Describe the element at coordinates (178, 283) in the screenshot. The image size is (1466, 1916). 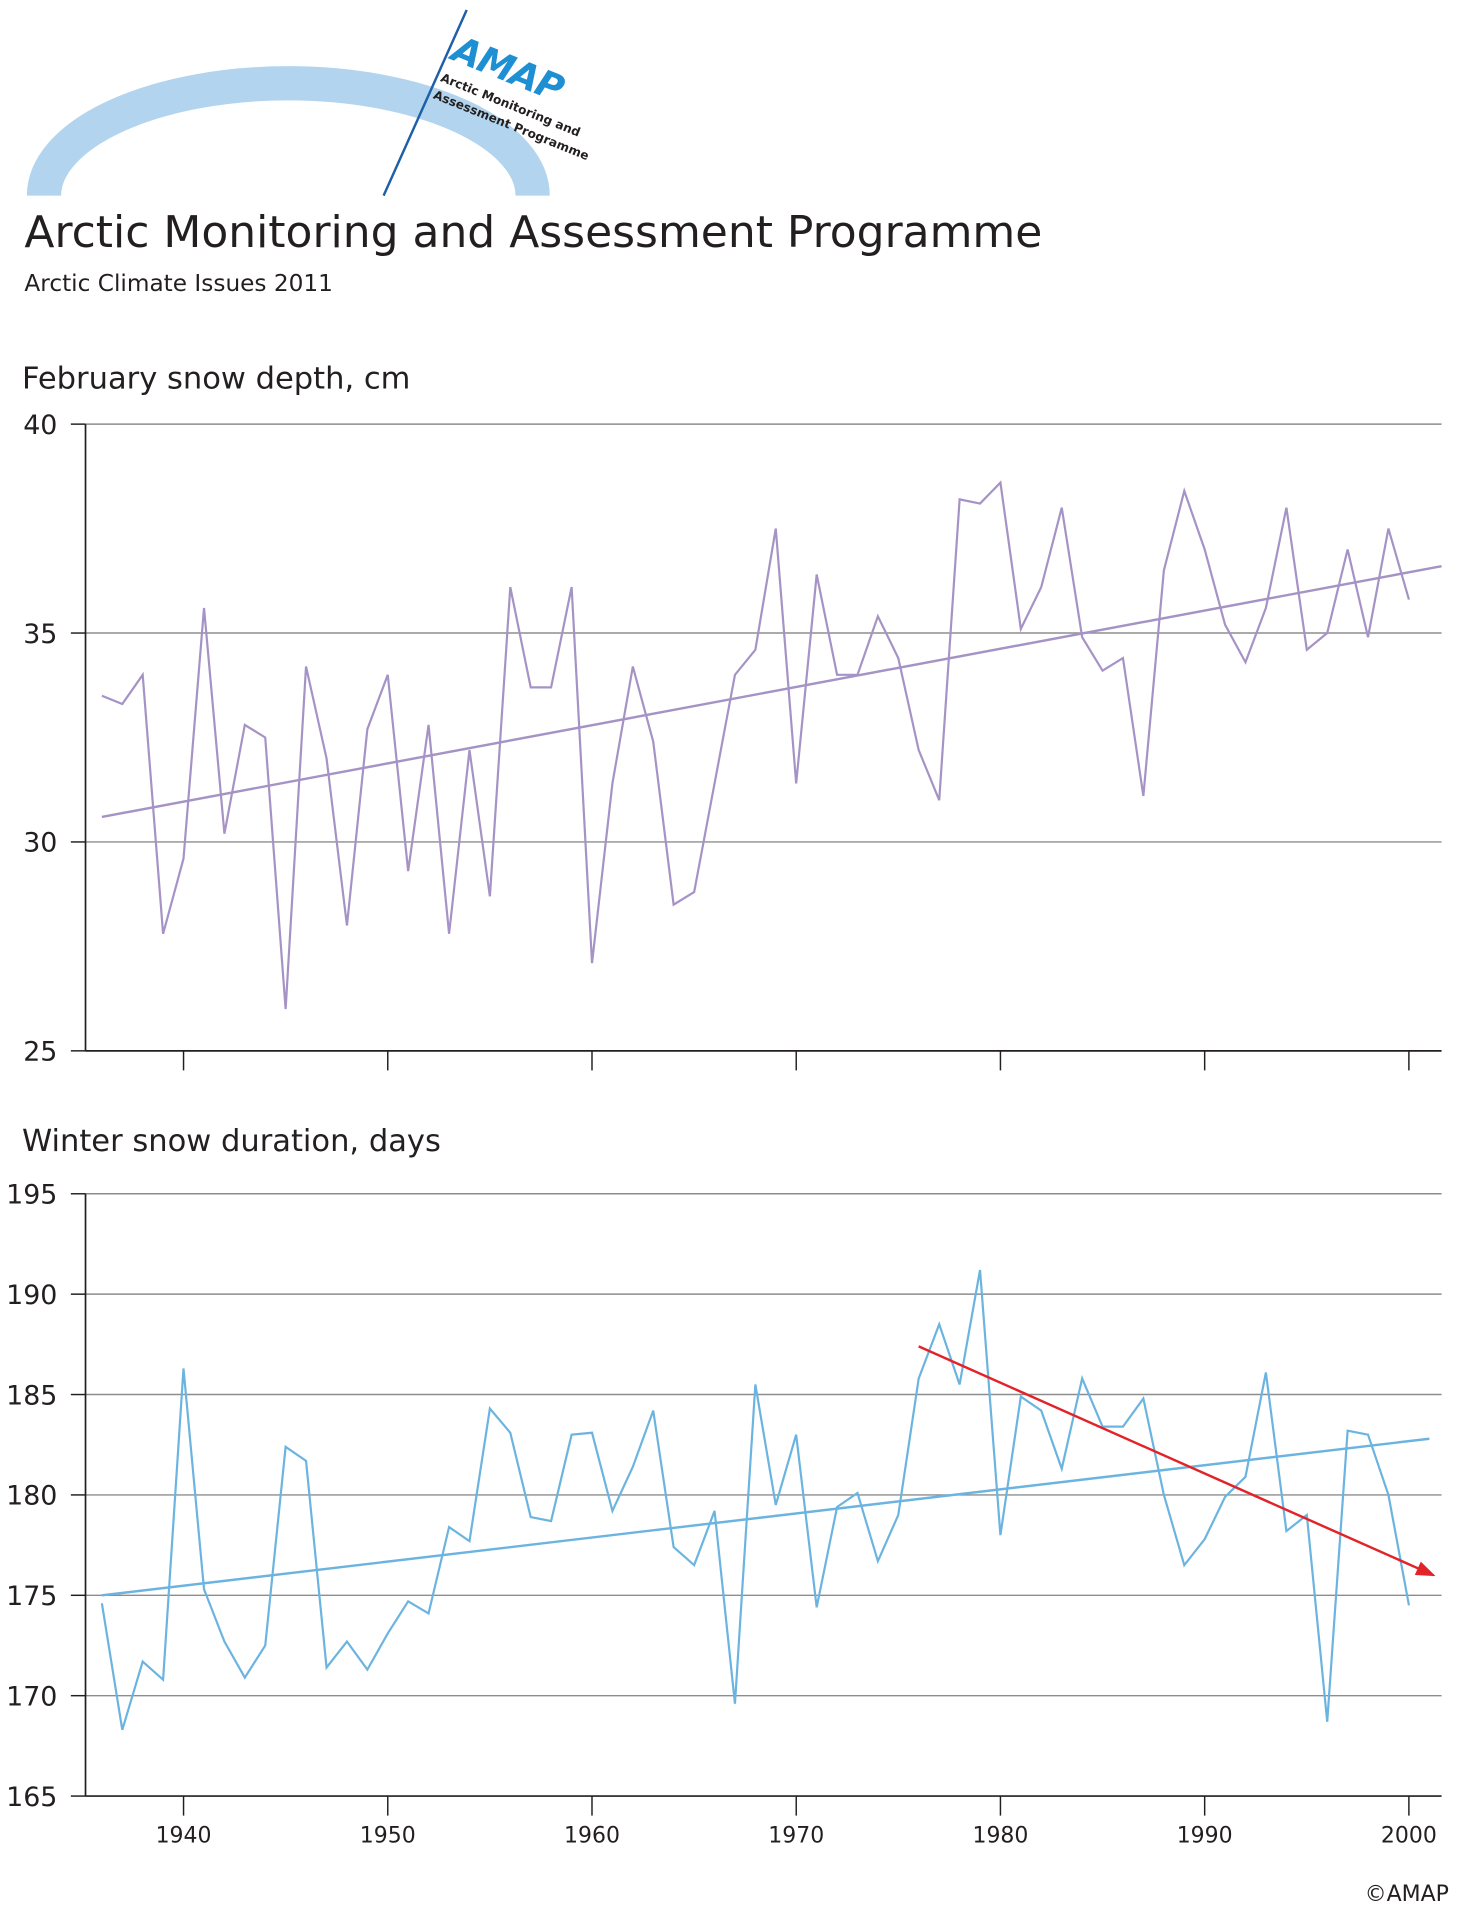
I see `page-subtitle: Arctic Climate Issues 2011` at that location.